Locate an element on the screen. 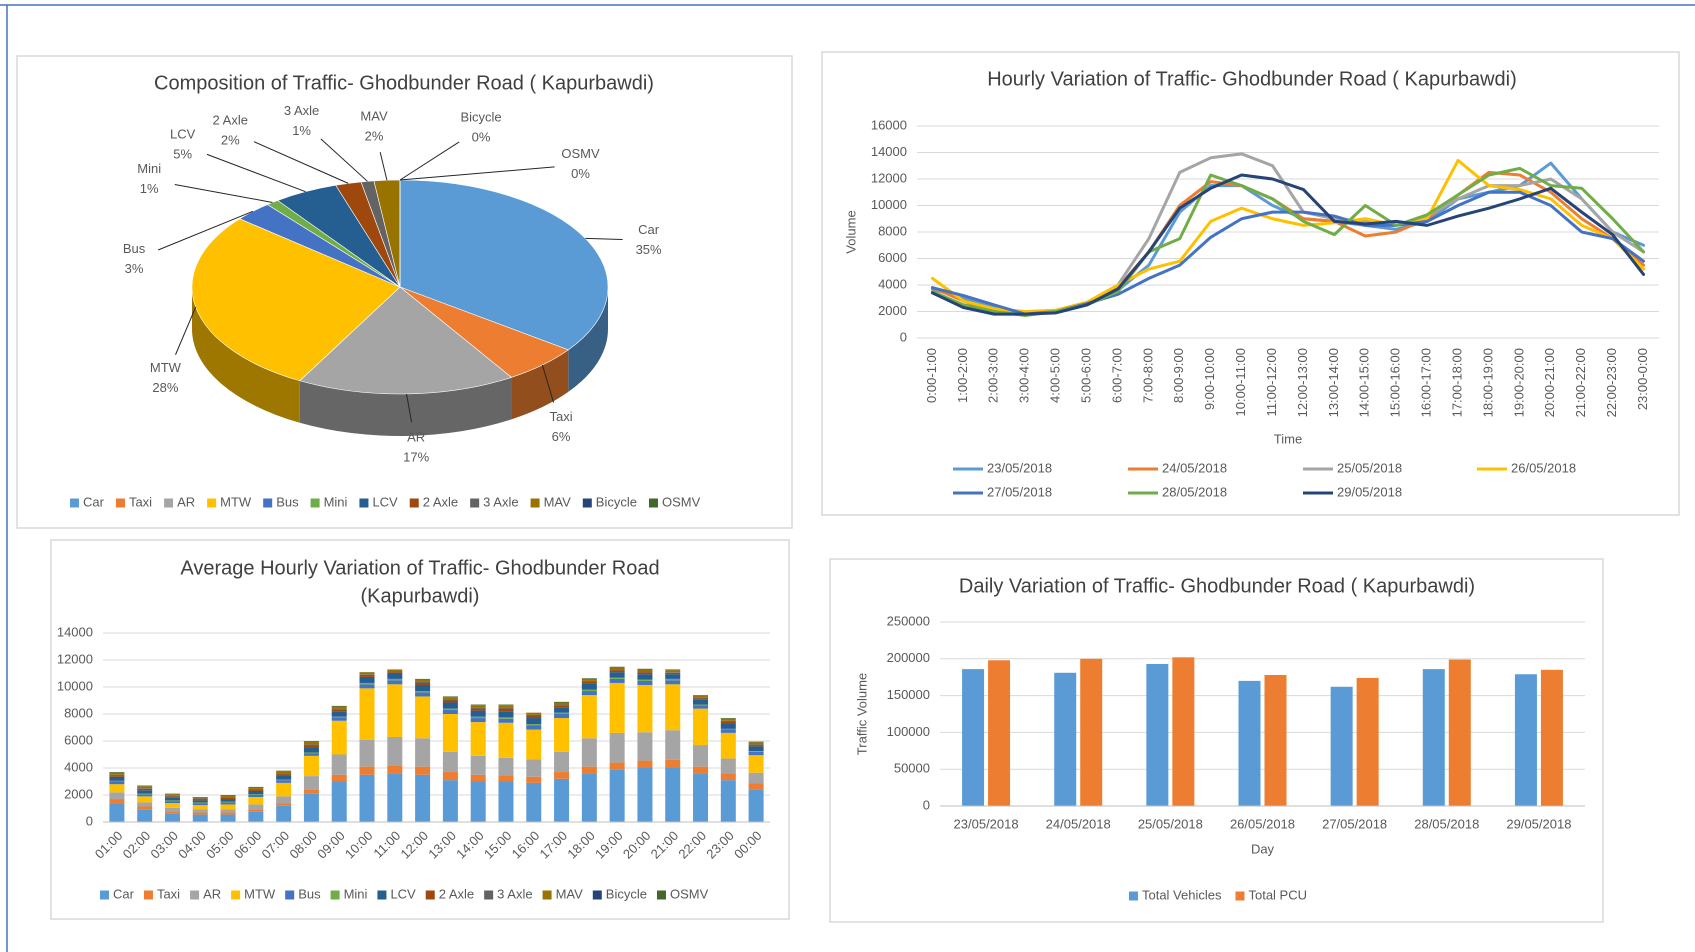 The width and height of the screenshot is (1695, 952). x-tick-label: 7:00-8:00 is located at coordinates (1147, 375).